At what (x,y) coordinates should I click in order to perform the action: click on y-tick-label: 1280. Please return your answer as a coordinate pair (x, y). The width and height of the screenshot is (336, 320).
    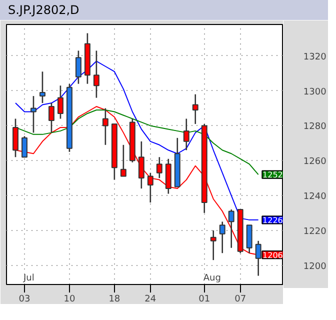
    Looking at the image, I should click on (315, 127).